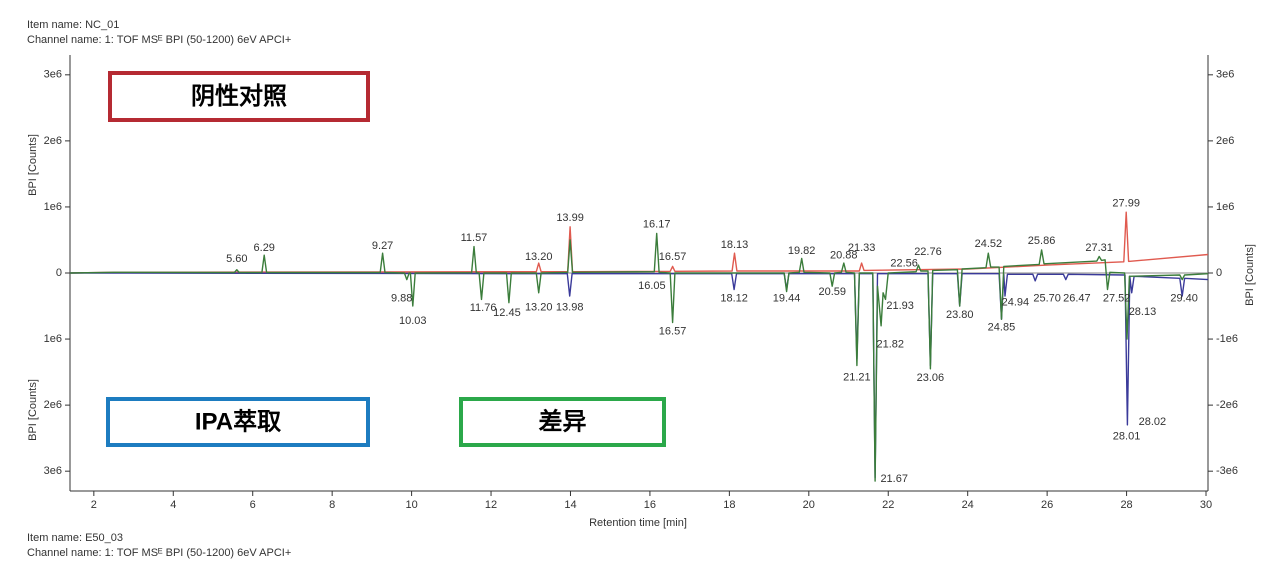 The width and height of the screenshot is (1280, 571). What do you see at coordinates (1077, 299) in the screenshot?
I see `peak-label: 26.47` at bounding box center [1077, 299].